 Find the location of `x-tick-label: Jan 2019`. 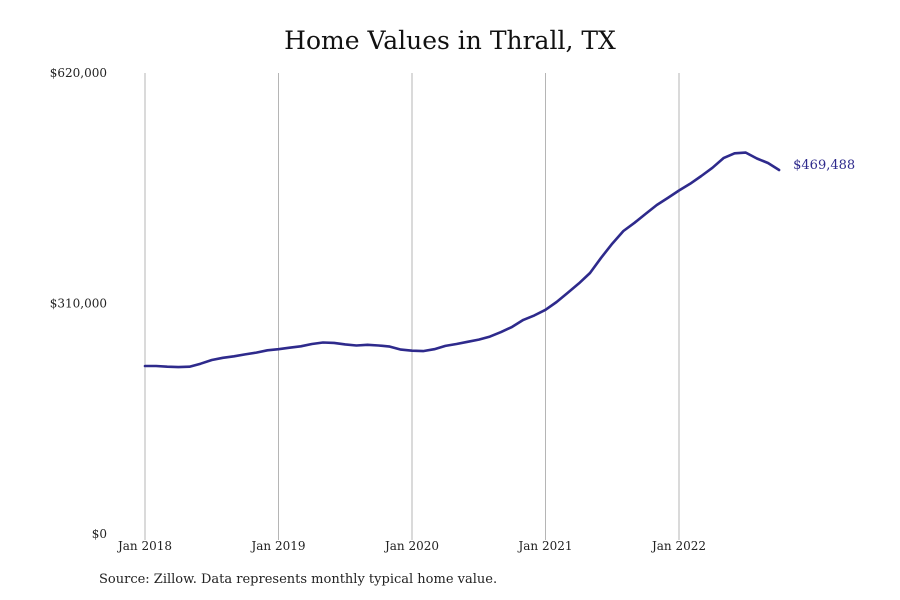

x-tick-label: Jan 2019 is located at coordinates (277, 546).